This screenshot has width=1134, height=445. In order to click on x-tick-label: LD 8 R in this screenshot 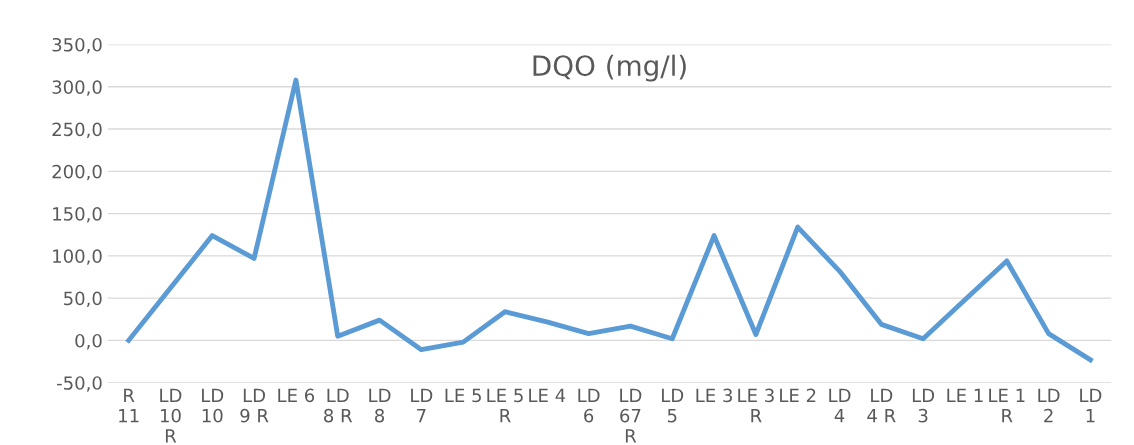, I will do `click(338, 405)`.